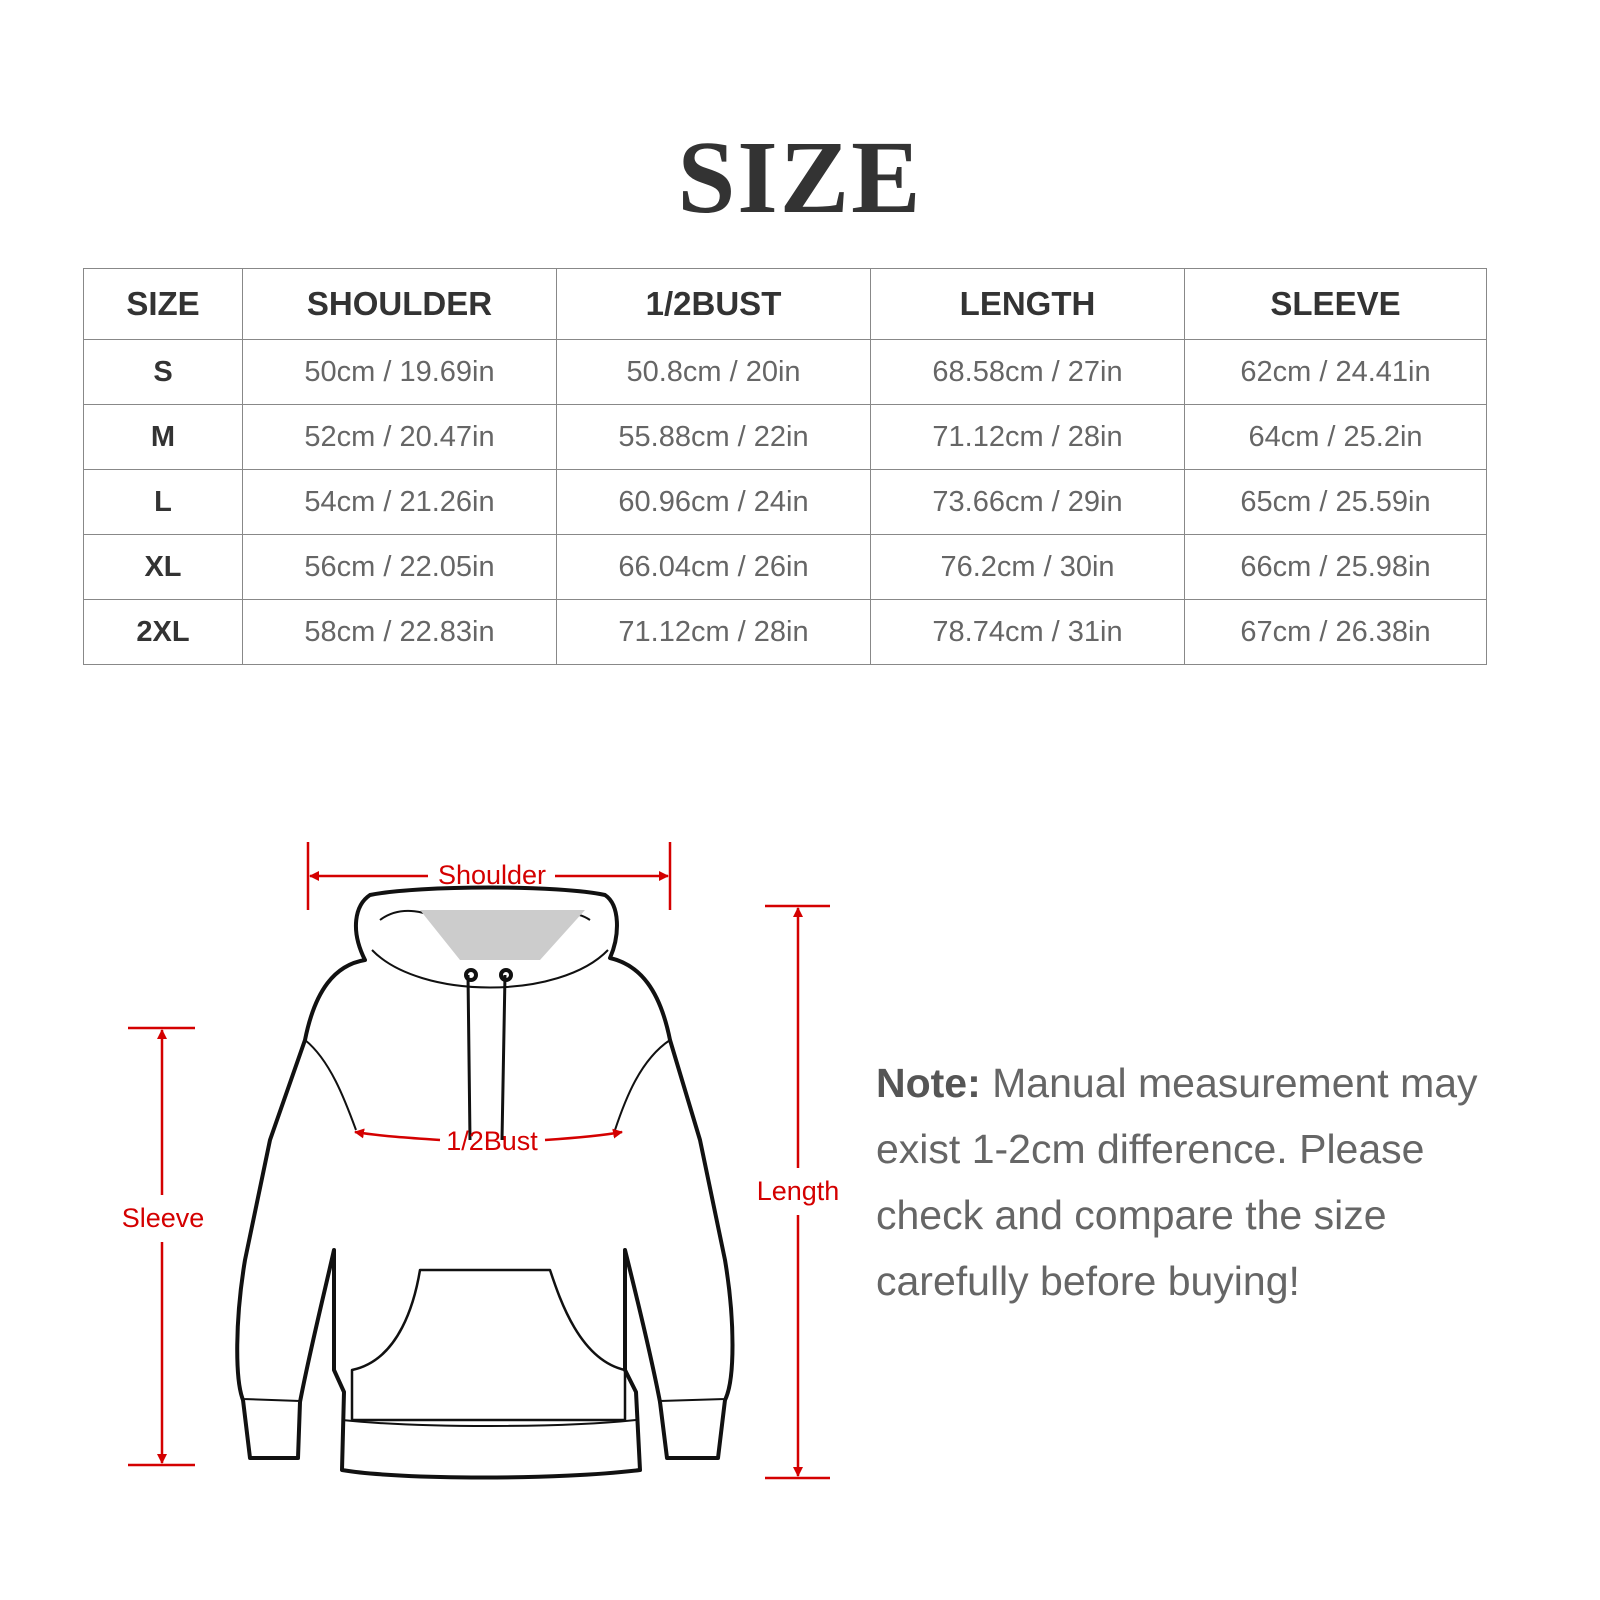 This screenshot has width=1600, height=1600. What do you see at coordinates (163, 372) in the screenshot?
I see `size-cell: S` at bounding box center [163, 372].